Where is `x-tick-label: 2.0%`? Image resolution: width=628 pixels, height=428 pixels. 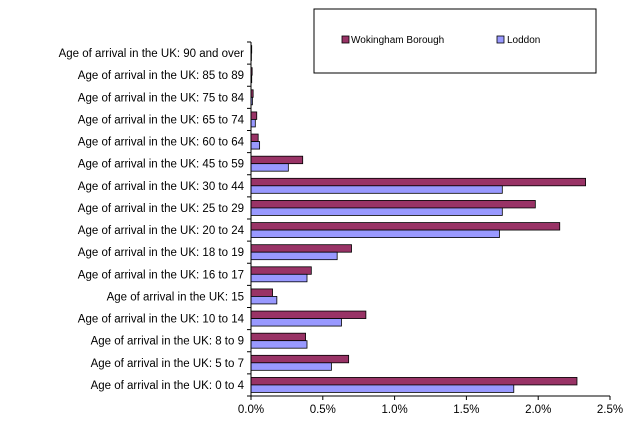 x-tick-label: 2.0% is located at coordinates (538, 410).